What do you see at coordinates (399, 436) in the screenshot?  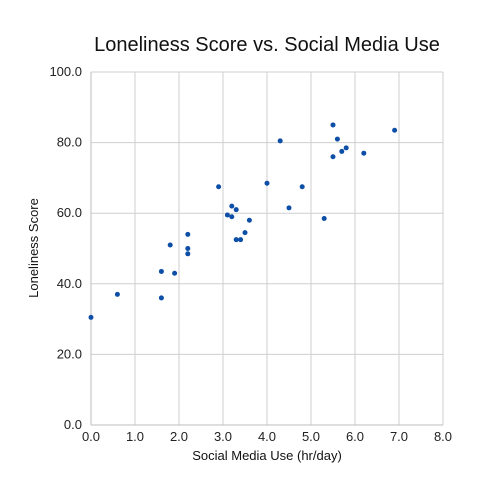 I see `x-tick-label: 7.0` at bounding box center [399, 436].